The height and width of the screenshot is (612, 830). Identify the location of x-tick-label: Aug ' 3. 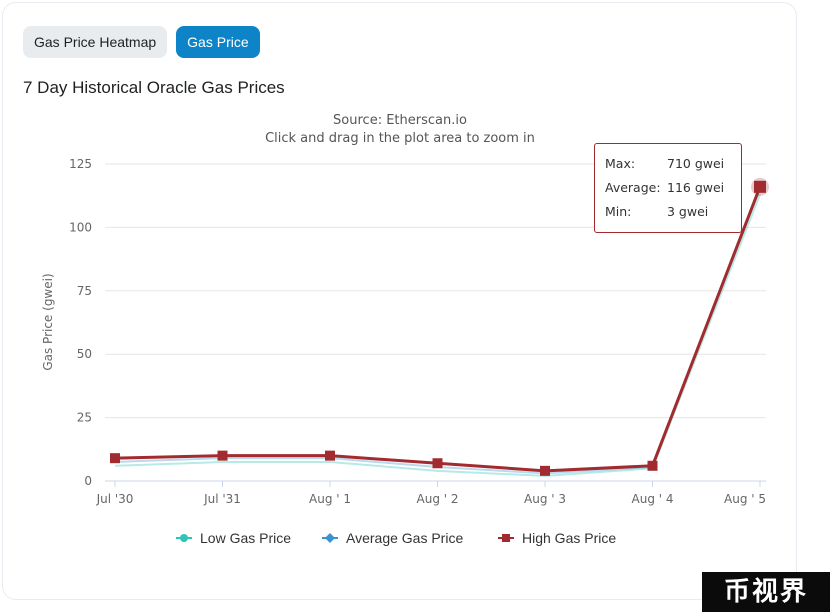
(545, 499).